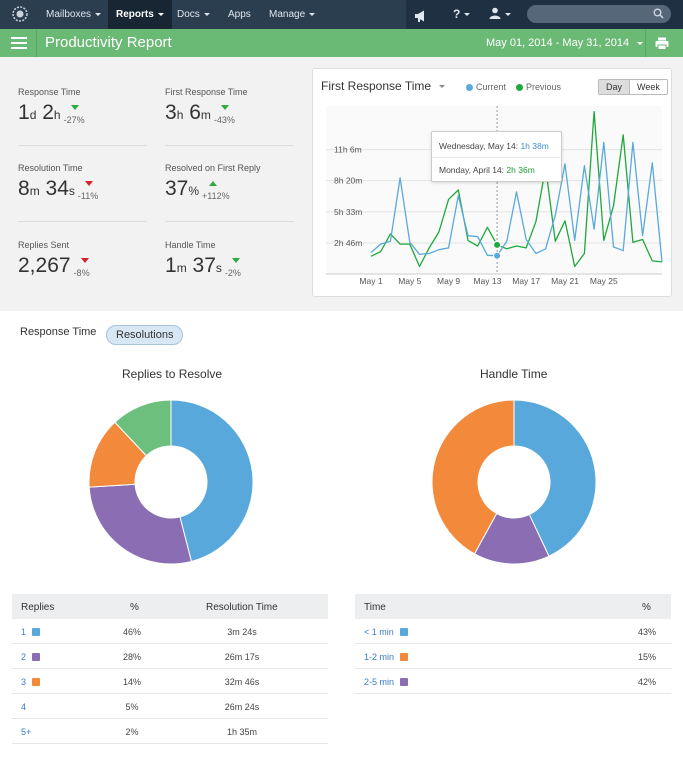 This screenshot has height=768, width=683. I want to click on table-row: 4 5% 26m 24s, so click(170, 706).